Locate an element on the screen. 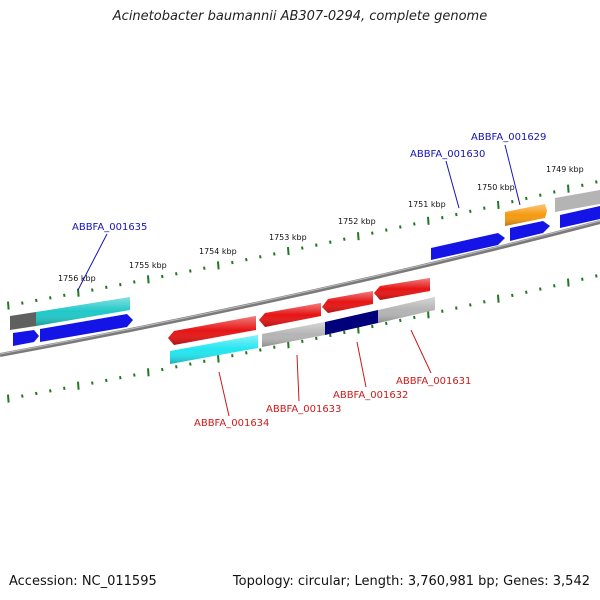  tick-label-1749: 1749 kbp is located at coordinates (565, 169).